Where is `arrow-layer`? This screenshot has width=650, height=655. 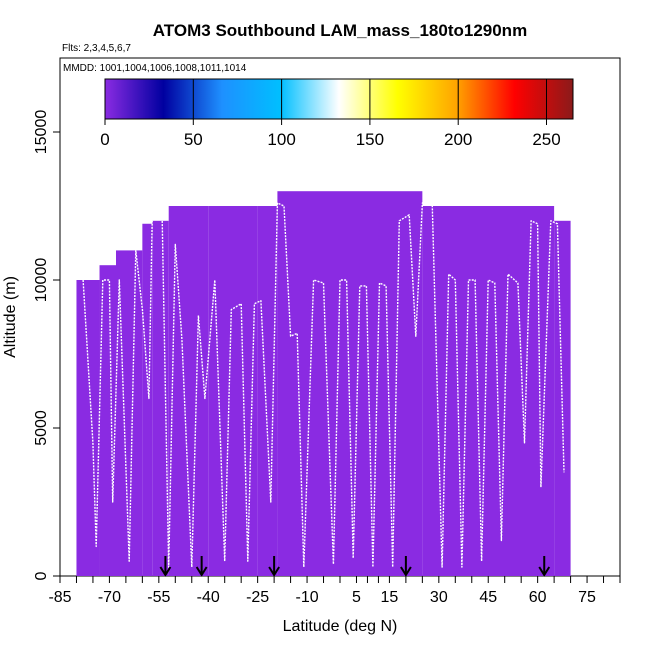 arrow-layer is located at coordinates (355, 566).